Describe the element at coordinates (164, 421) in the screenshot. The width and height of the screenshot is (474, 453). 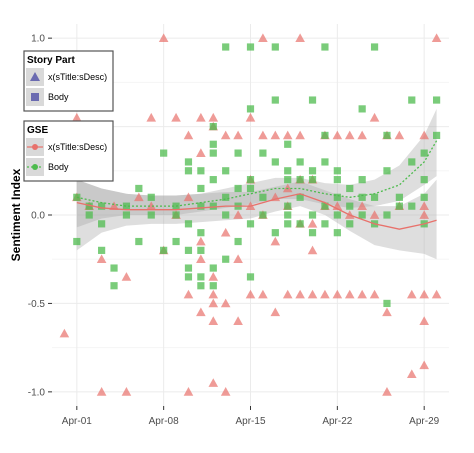
I see `x-tick-label: Apr-08` at that location.